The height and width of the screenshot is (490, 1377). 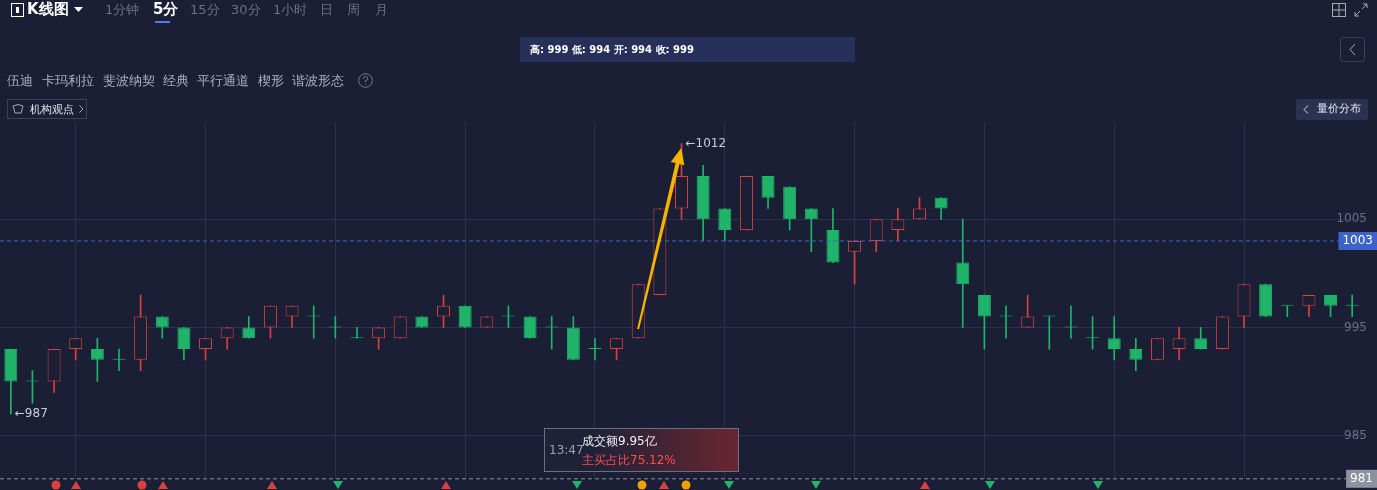 I want to click on annotation: ←1012, so click(x=706, y=142).